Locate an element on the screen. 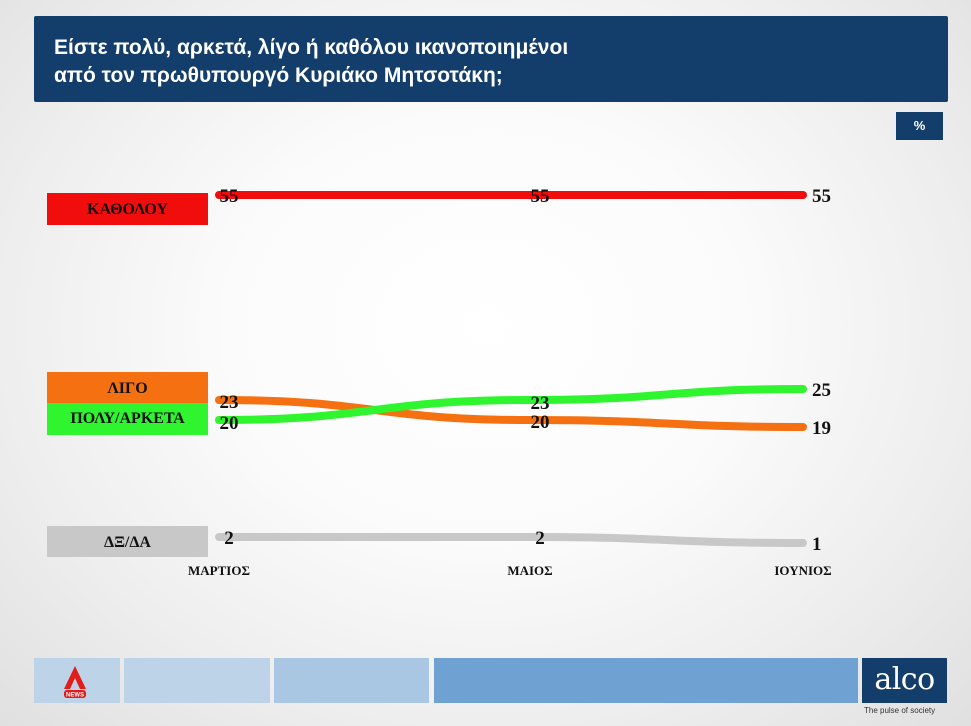  data-label-poly-arketa-0: 20 is located at coordinates (229, 423).